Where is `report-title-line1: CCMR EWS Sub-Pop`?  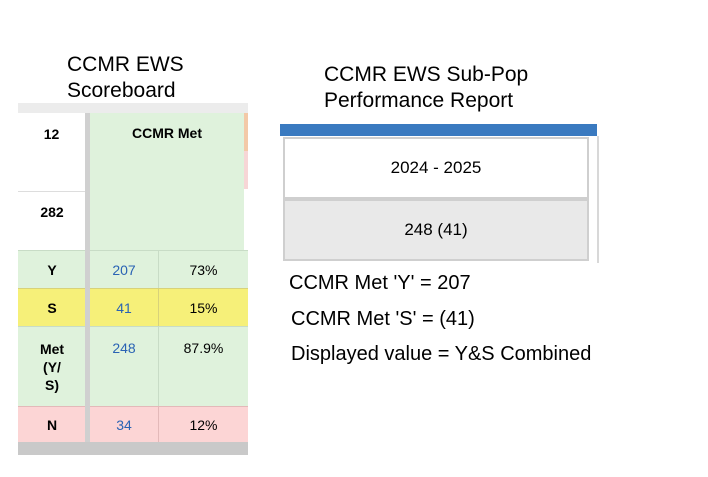
report-title-line1: CCMR EWS Sub-Pop is located at coordinates (426, 74).